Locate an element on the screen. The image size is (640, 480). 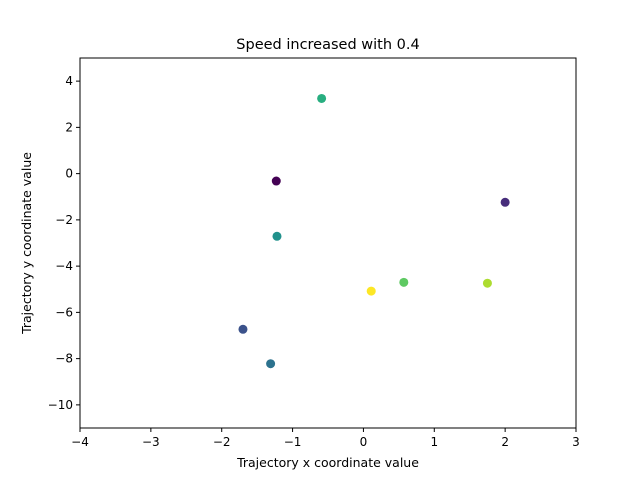
y-tick-label: 2 is located at coordinates (69, 127).